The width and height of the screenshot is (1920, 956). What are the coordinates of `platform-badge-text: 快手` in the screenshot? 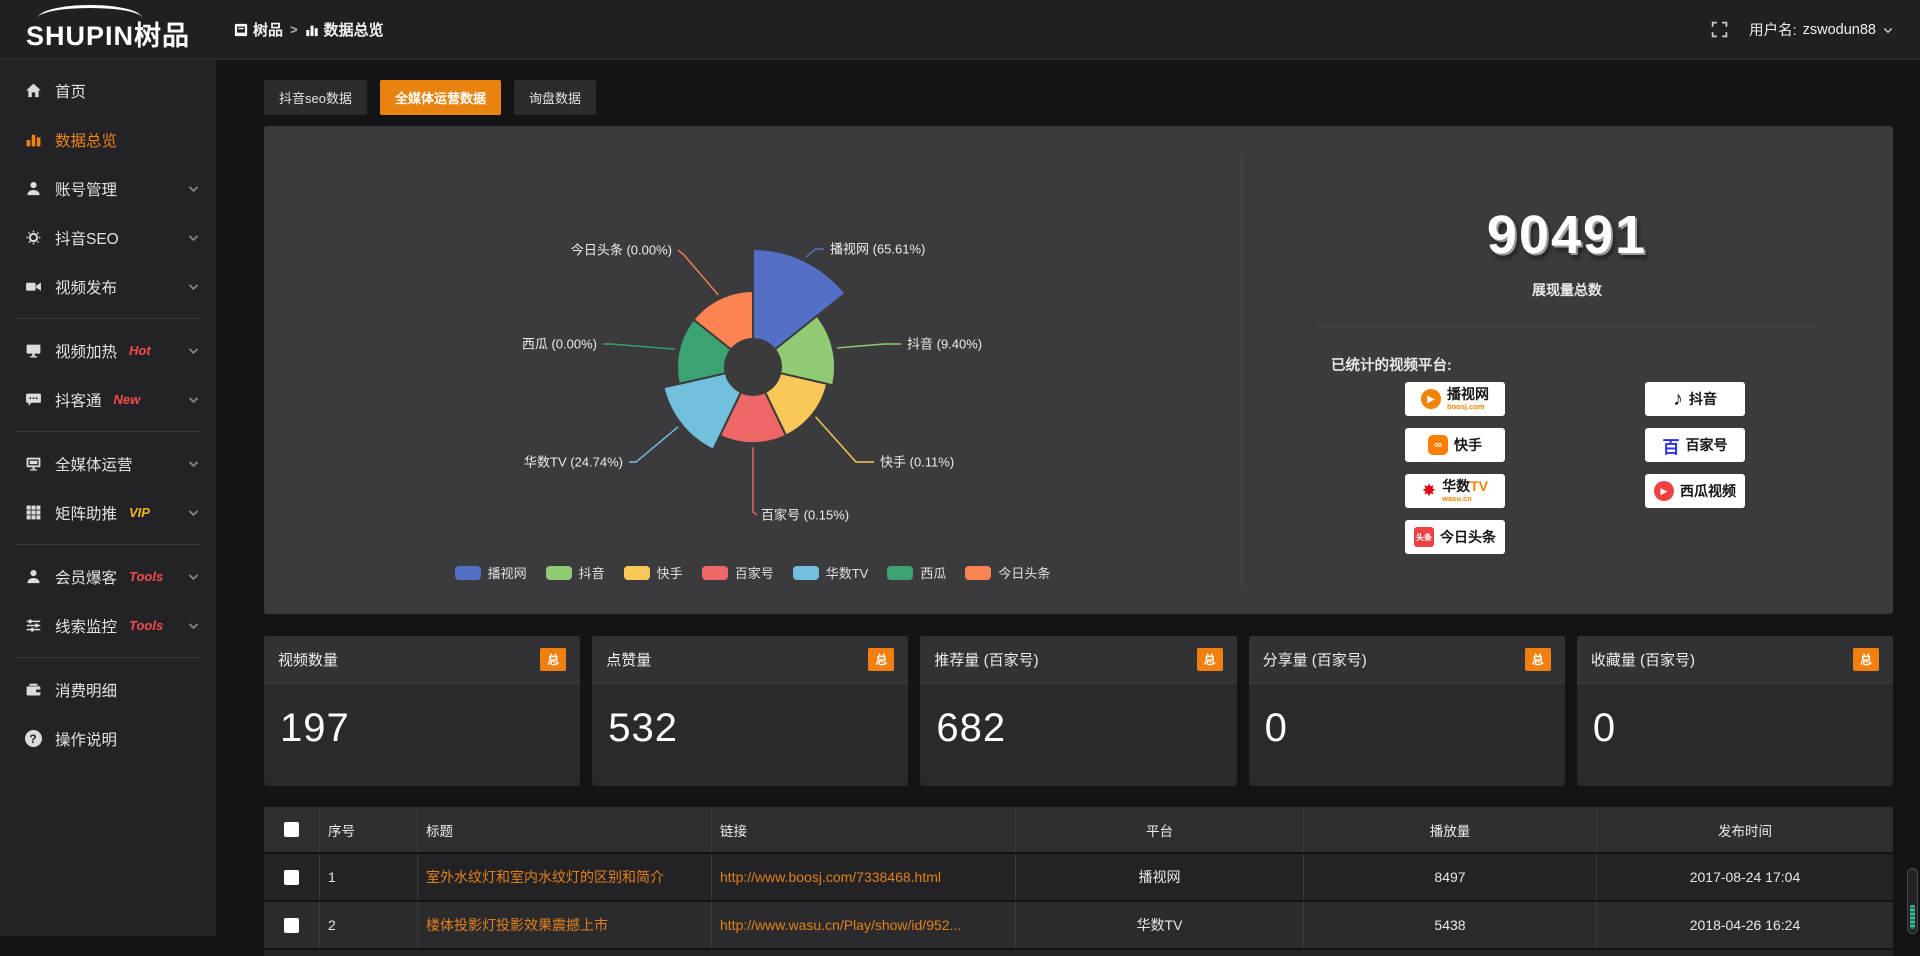 It's located at (1468, 445).